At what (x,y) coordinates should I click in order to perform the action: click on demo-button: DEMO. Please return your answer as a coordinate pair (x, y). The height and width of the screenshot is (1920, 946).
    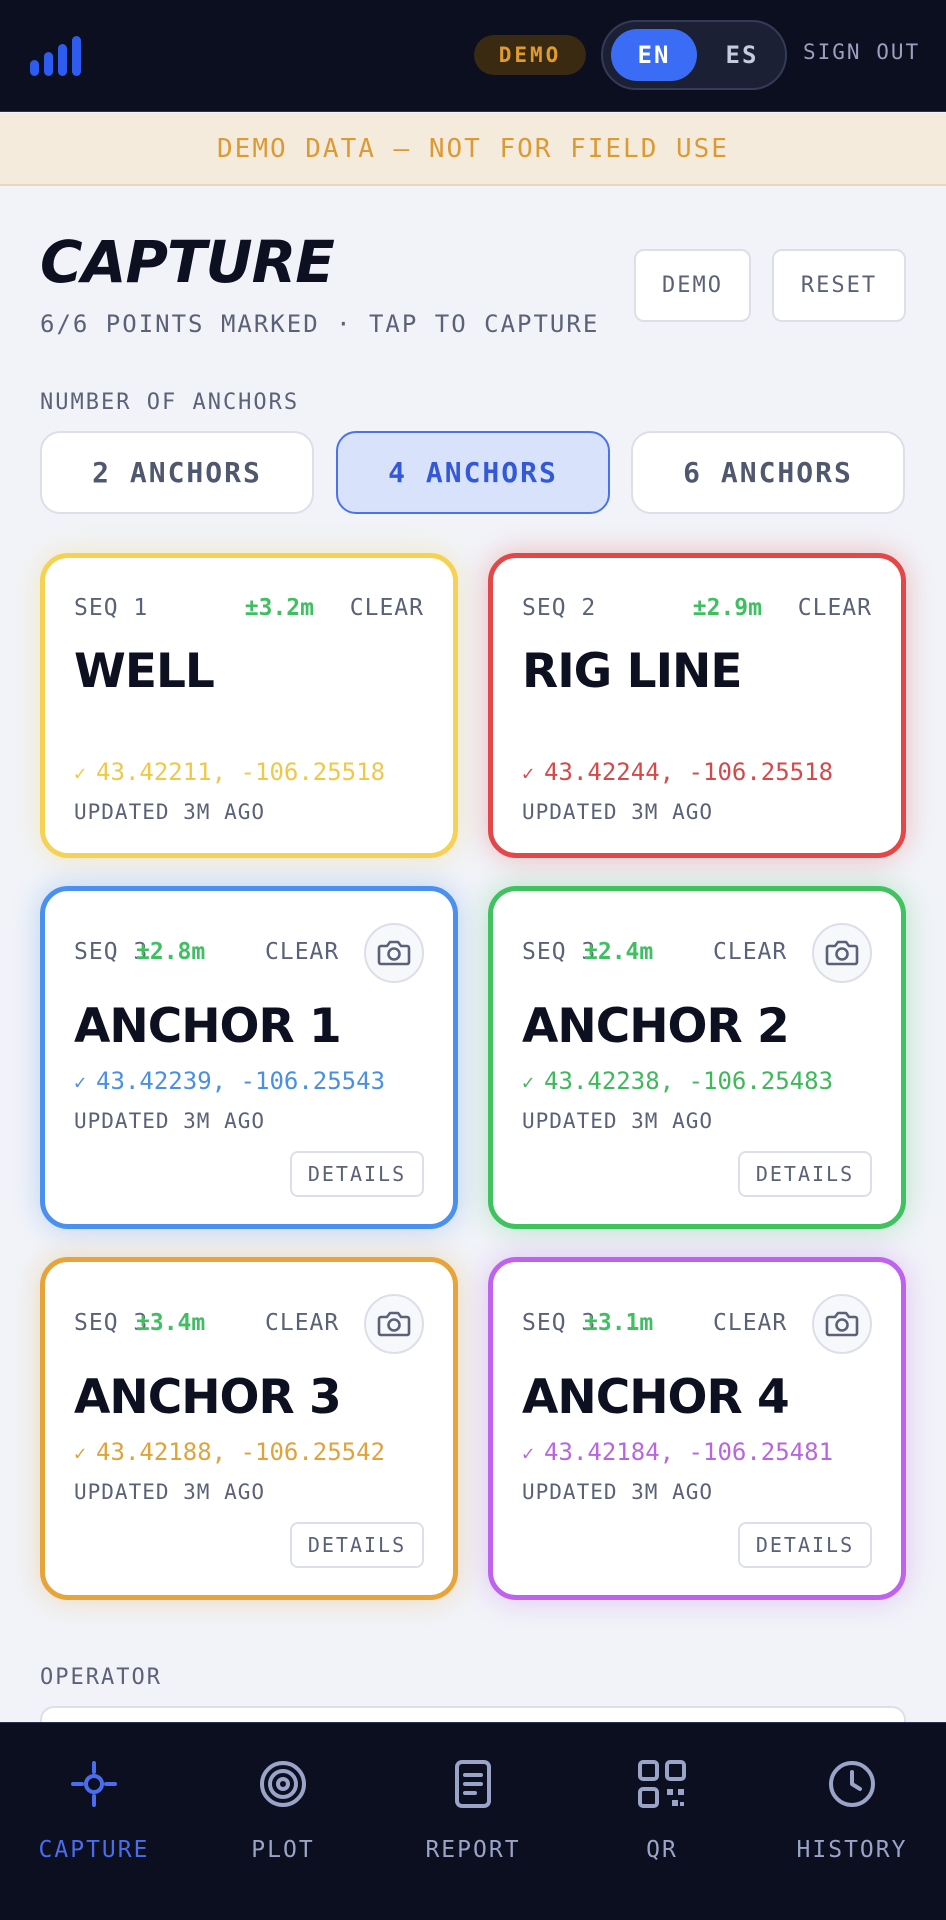
    Looking at the image, I should click on (692, 285).